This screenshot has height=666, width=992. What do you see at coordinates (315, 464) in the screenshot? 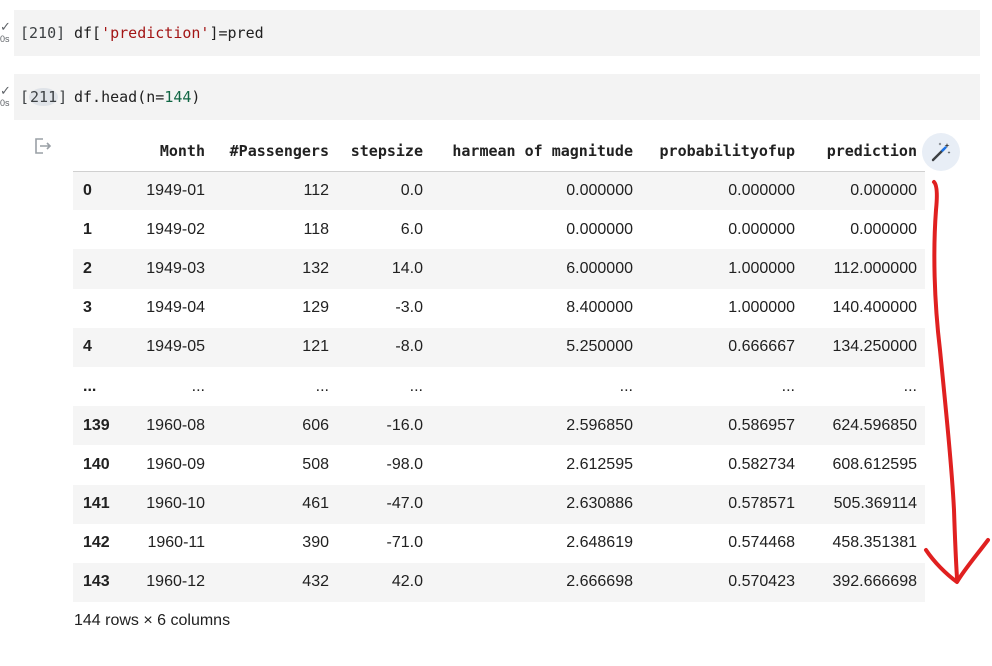
I see `cell-passengers: 508` at bounding box center [315, 464].